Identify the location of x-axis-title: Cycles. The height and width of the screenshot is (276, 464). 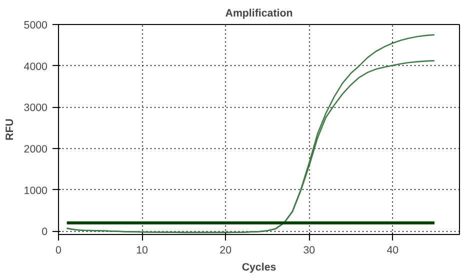
(259, 268).